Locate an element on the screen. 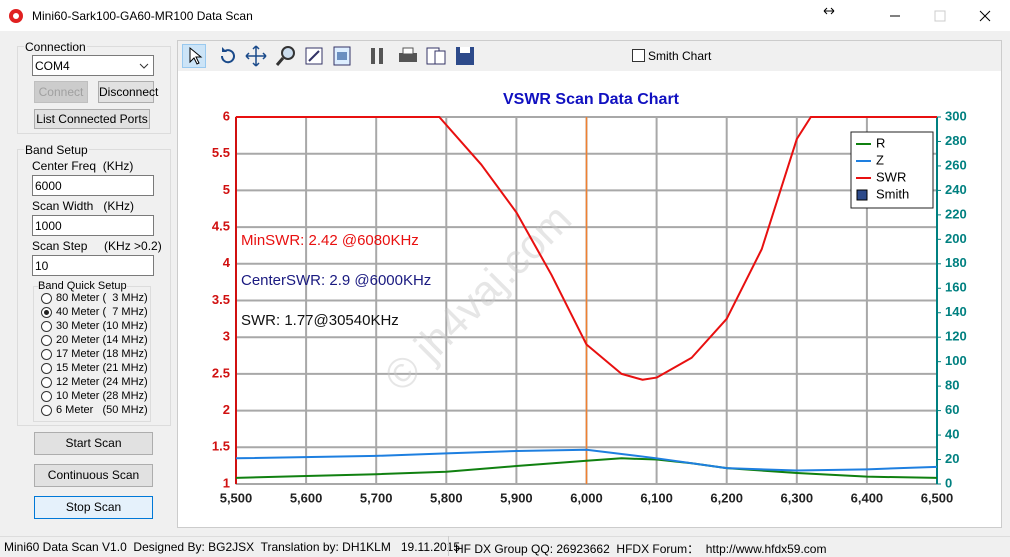  y2-tick-label: 60 is located at coordinates (952, 409).